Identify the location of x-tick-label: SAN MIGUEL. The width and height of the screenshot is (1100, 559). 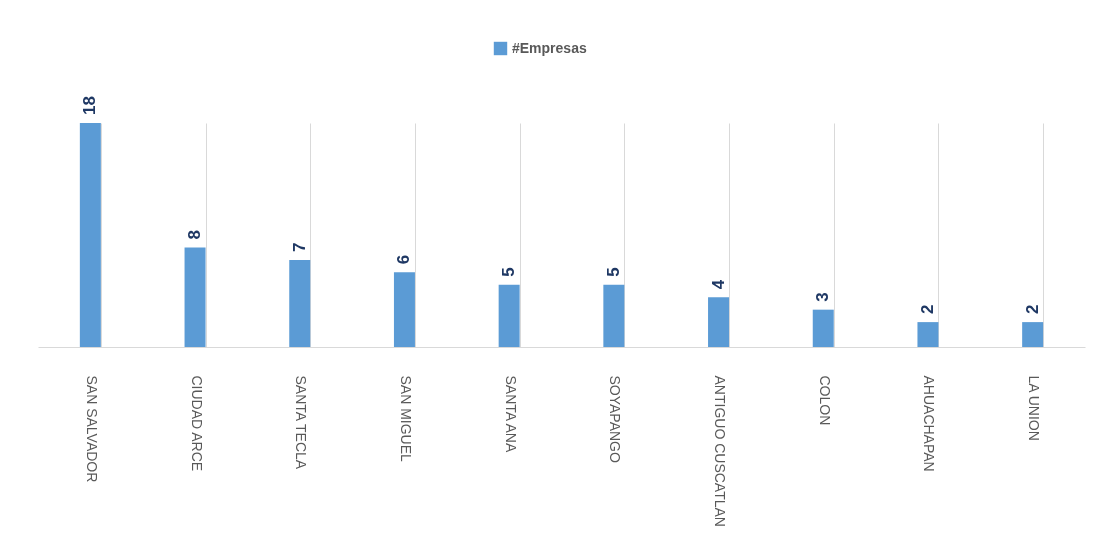
(405, 419).